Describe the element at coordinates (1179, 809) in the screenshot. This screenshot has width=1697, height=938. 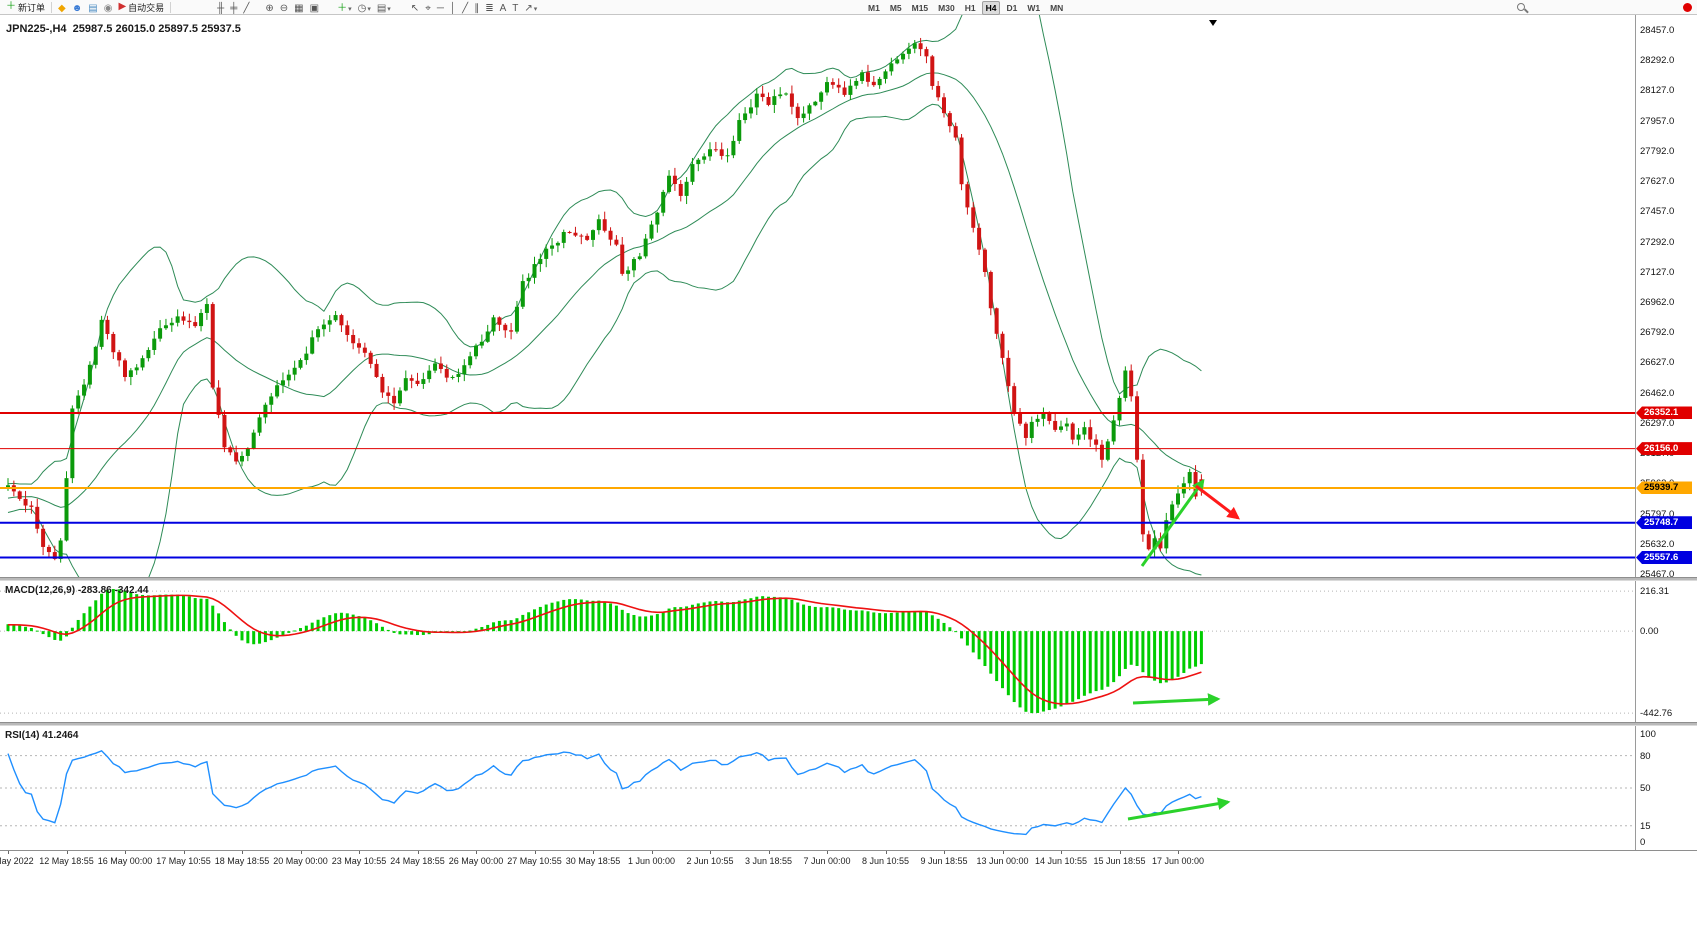
I see `rsi-up-arrow` at that location.